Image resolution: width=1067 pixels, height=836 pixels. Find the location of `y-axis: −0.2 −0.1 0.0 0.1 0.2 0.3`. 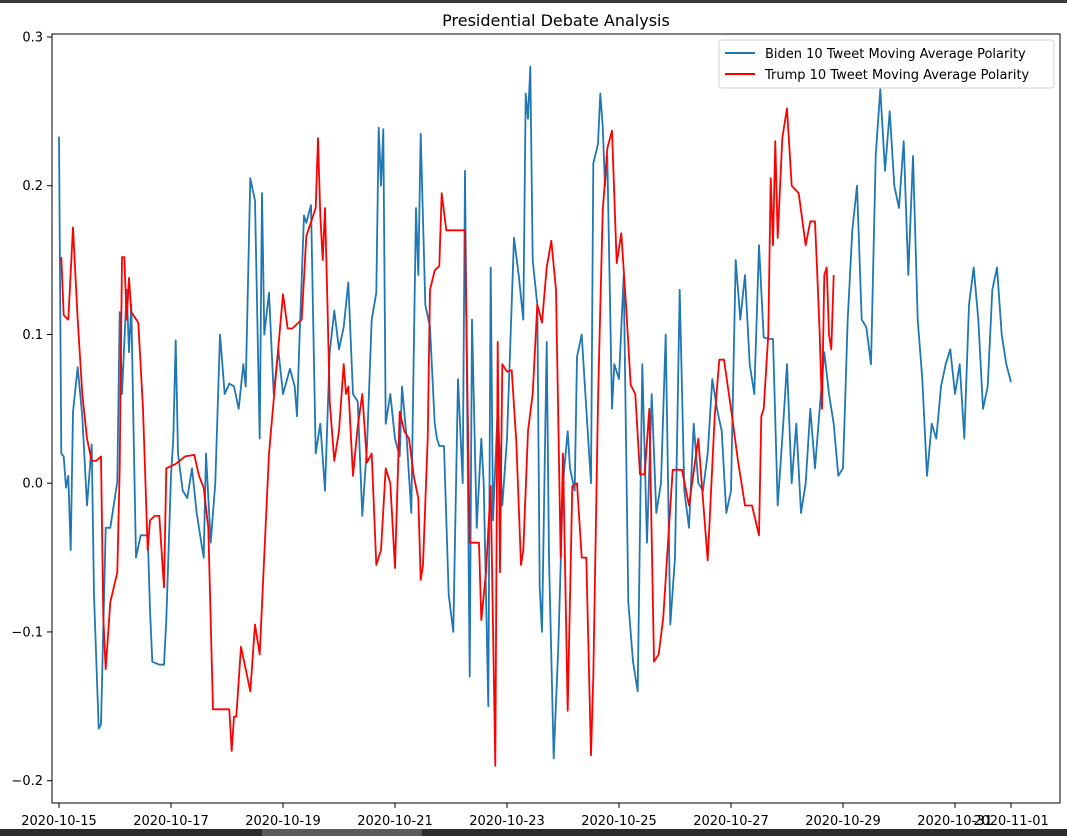

y-axis: −0.2 −0.1 0.0 0.1 0.2 0.3 is located at coordinates (31, 409).